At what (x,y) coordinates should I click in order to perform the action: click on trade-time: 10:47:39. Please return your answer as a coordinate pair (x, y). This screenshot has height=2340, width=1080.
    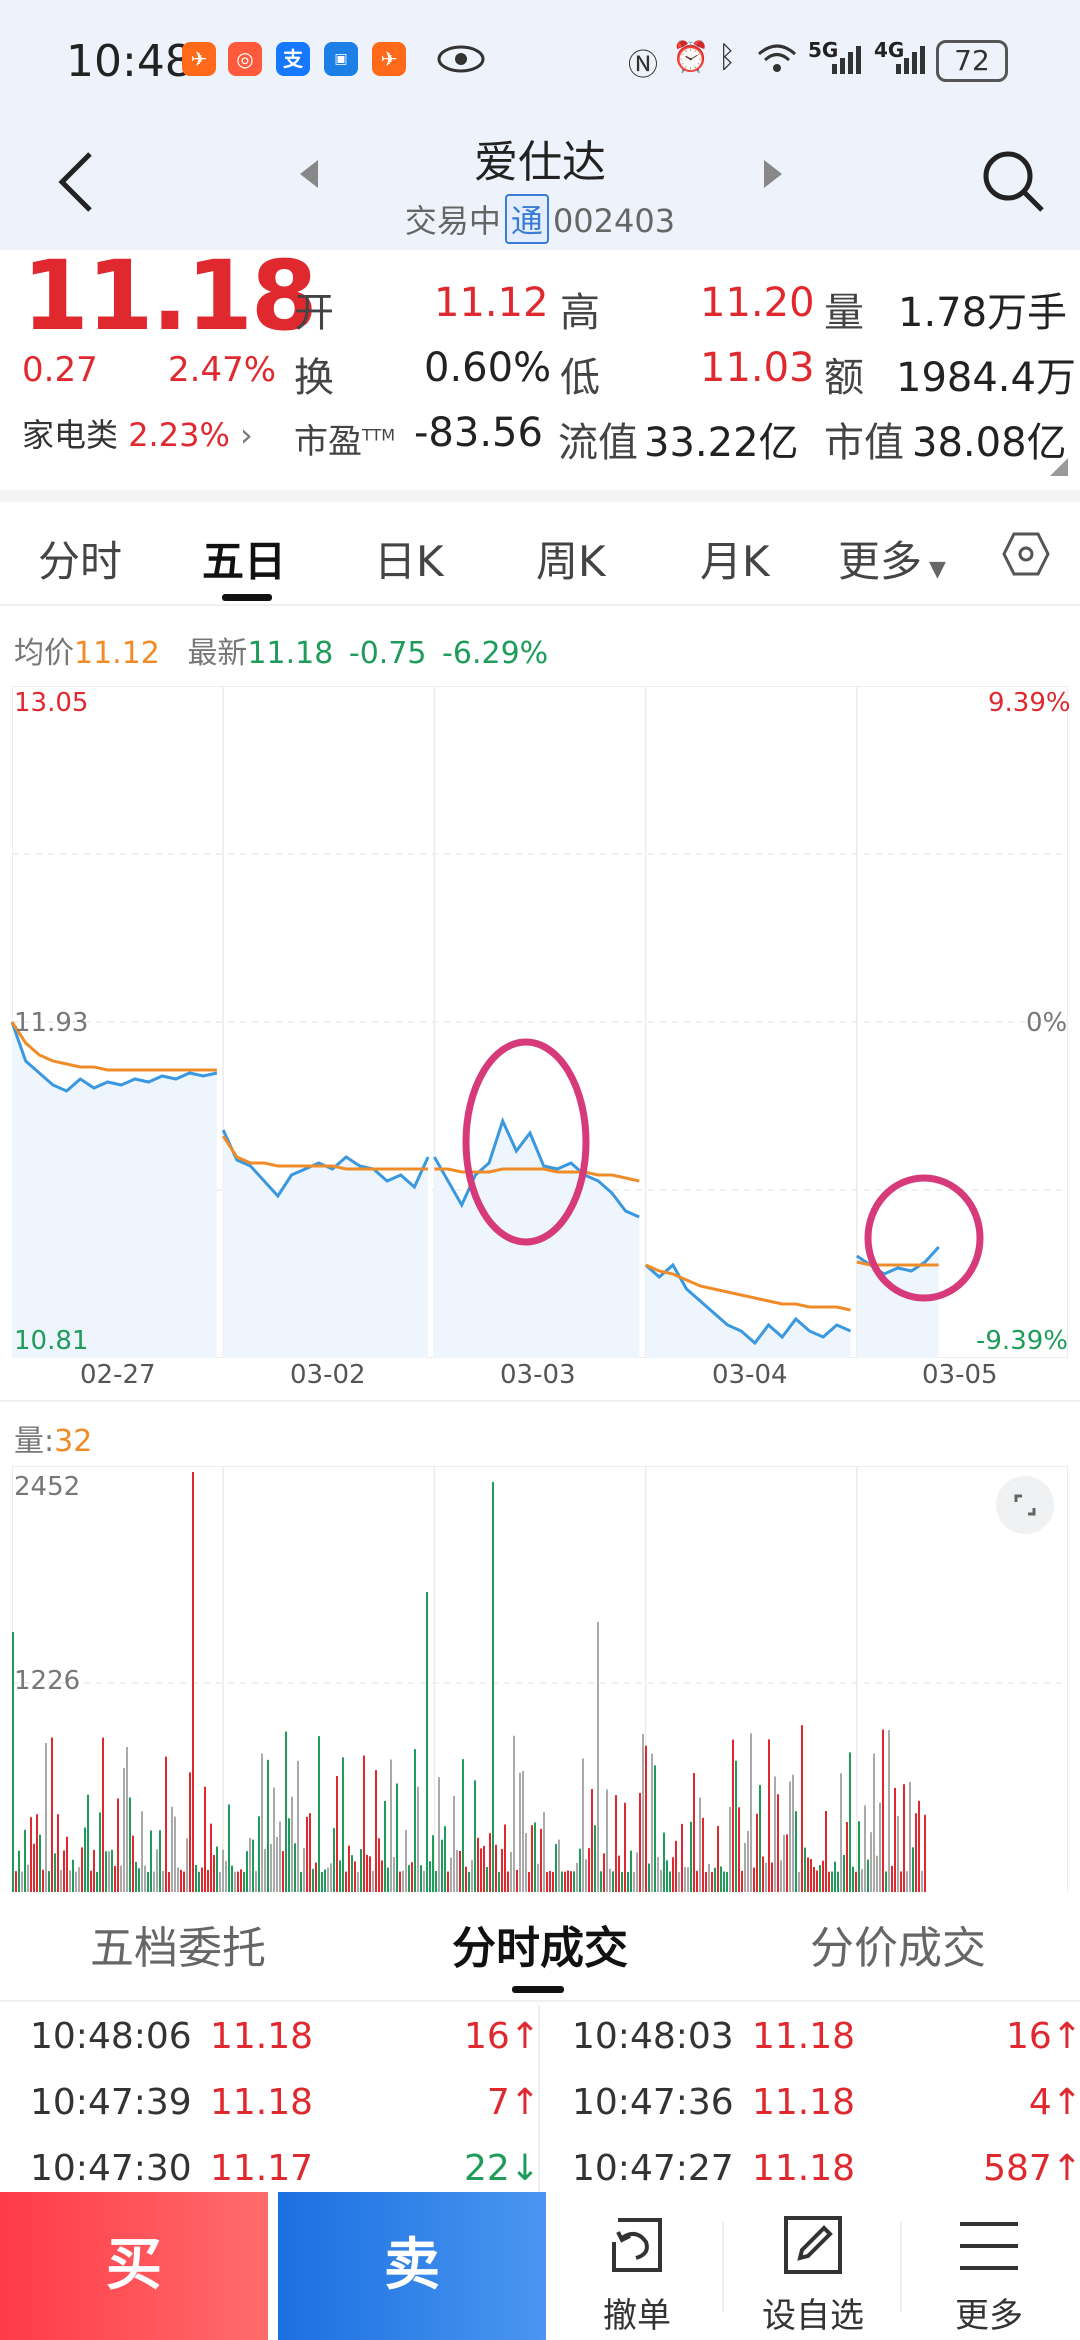
    Looking at the image, I should click on (111, 2102).